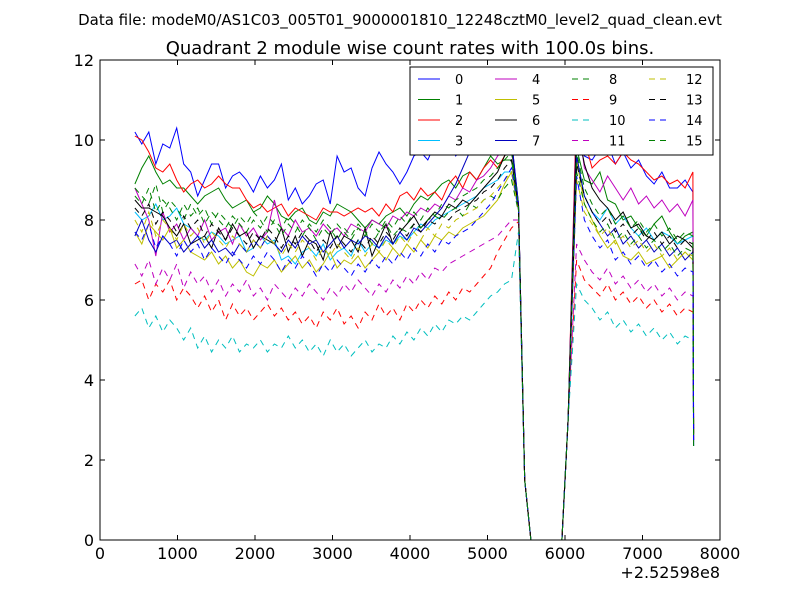 The height and width of the screenshot is (600, 800). Describe the element at coordinates (613, 101) in the screenshot. I see `legend-label-9: 9` at that location.